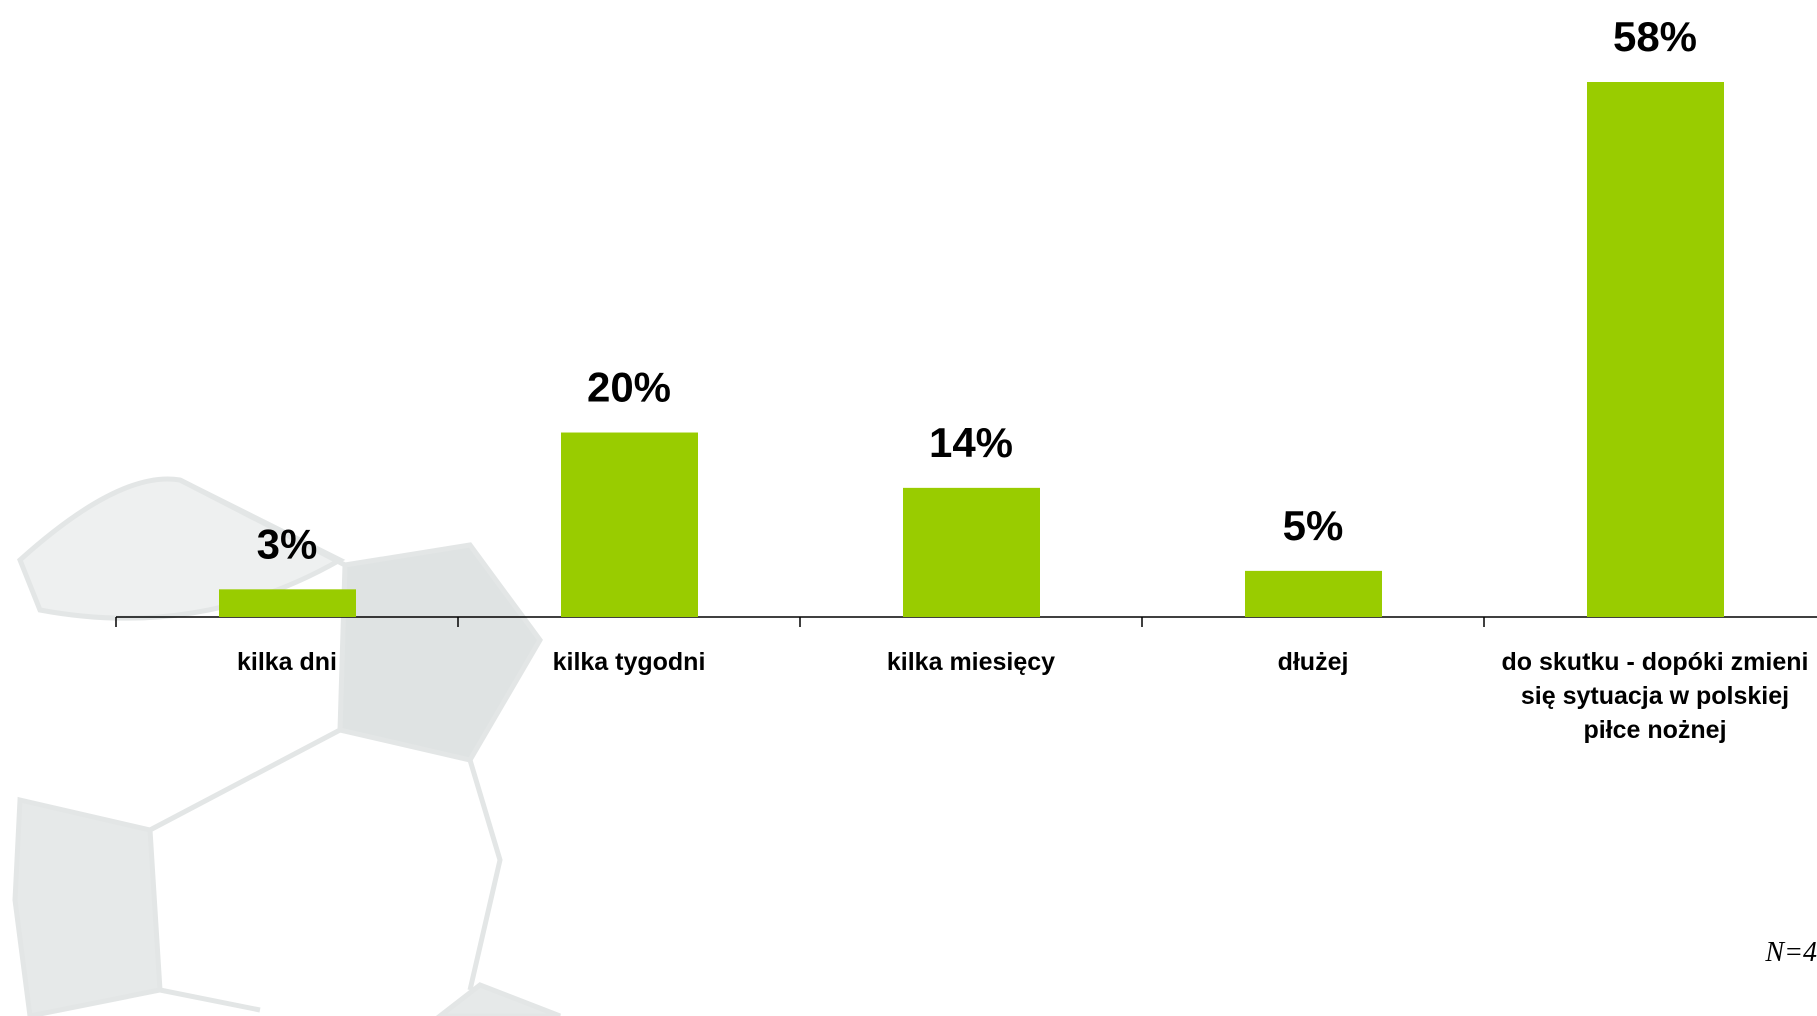 The image size is (1817, 1016). Describe the element at coordinates (971, 442) in the screenshot. I see `value-label: 14%` at that location.